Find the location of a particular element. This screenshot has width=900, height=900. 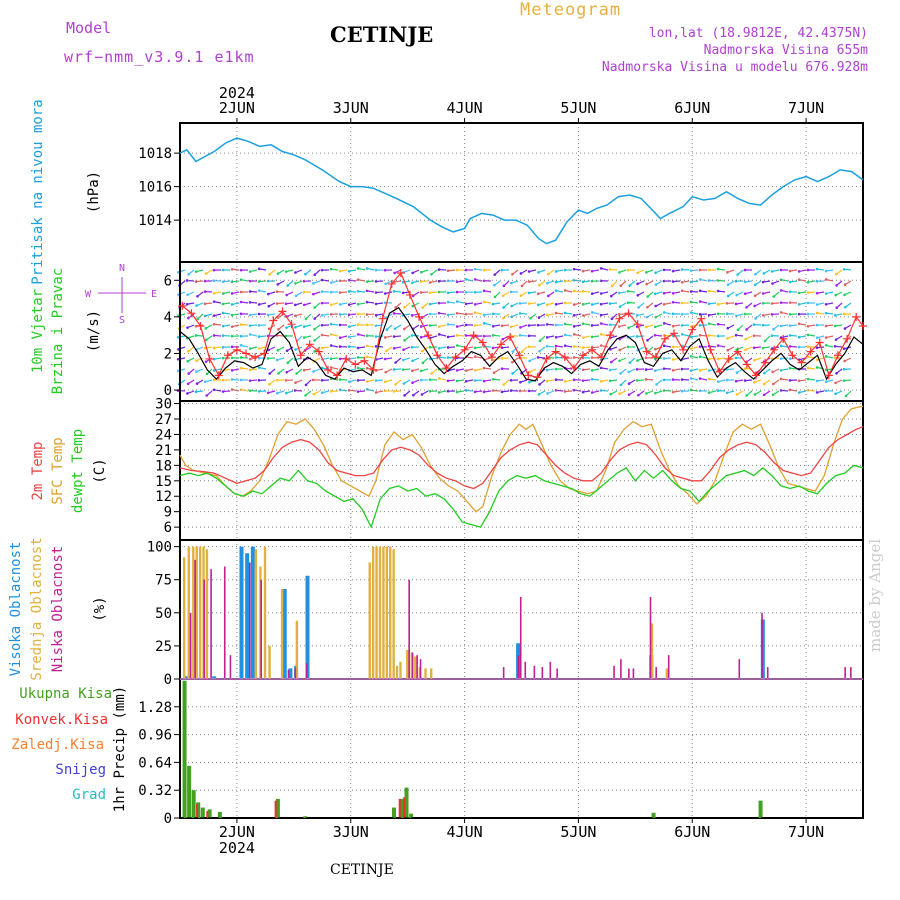

wind-direction-field is located at coordinates (514, 332).